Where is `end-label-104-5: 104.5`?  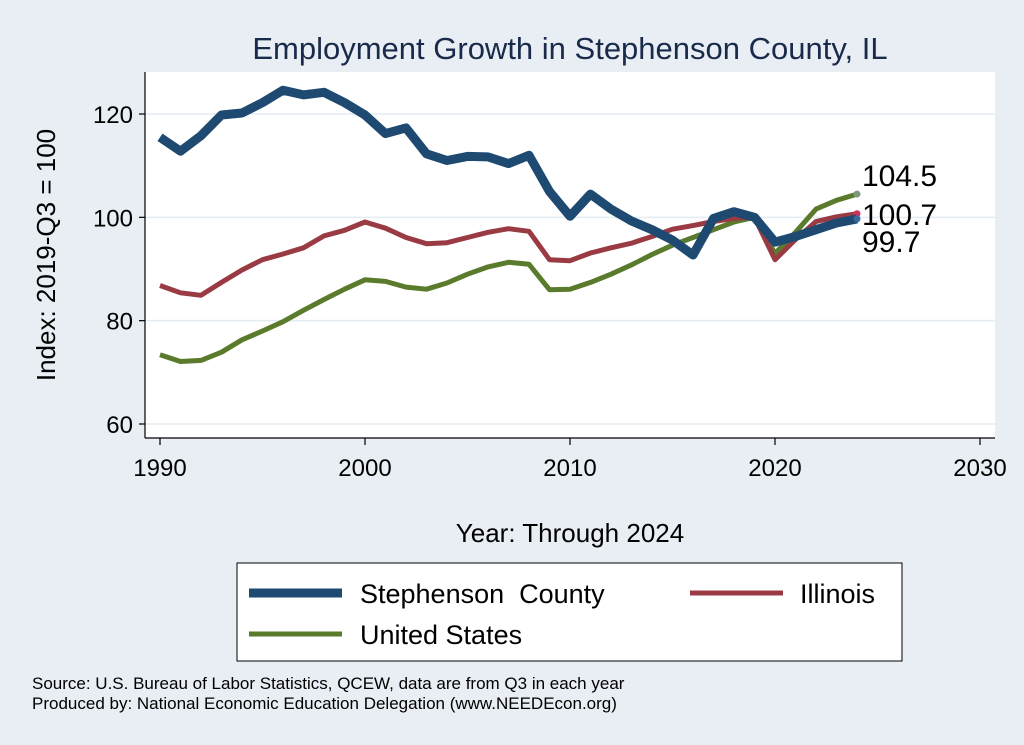 end-label-104-5: 104.5 is located at coordinates (899, 176).